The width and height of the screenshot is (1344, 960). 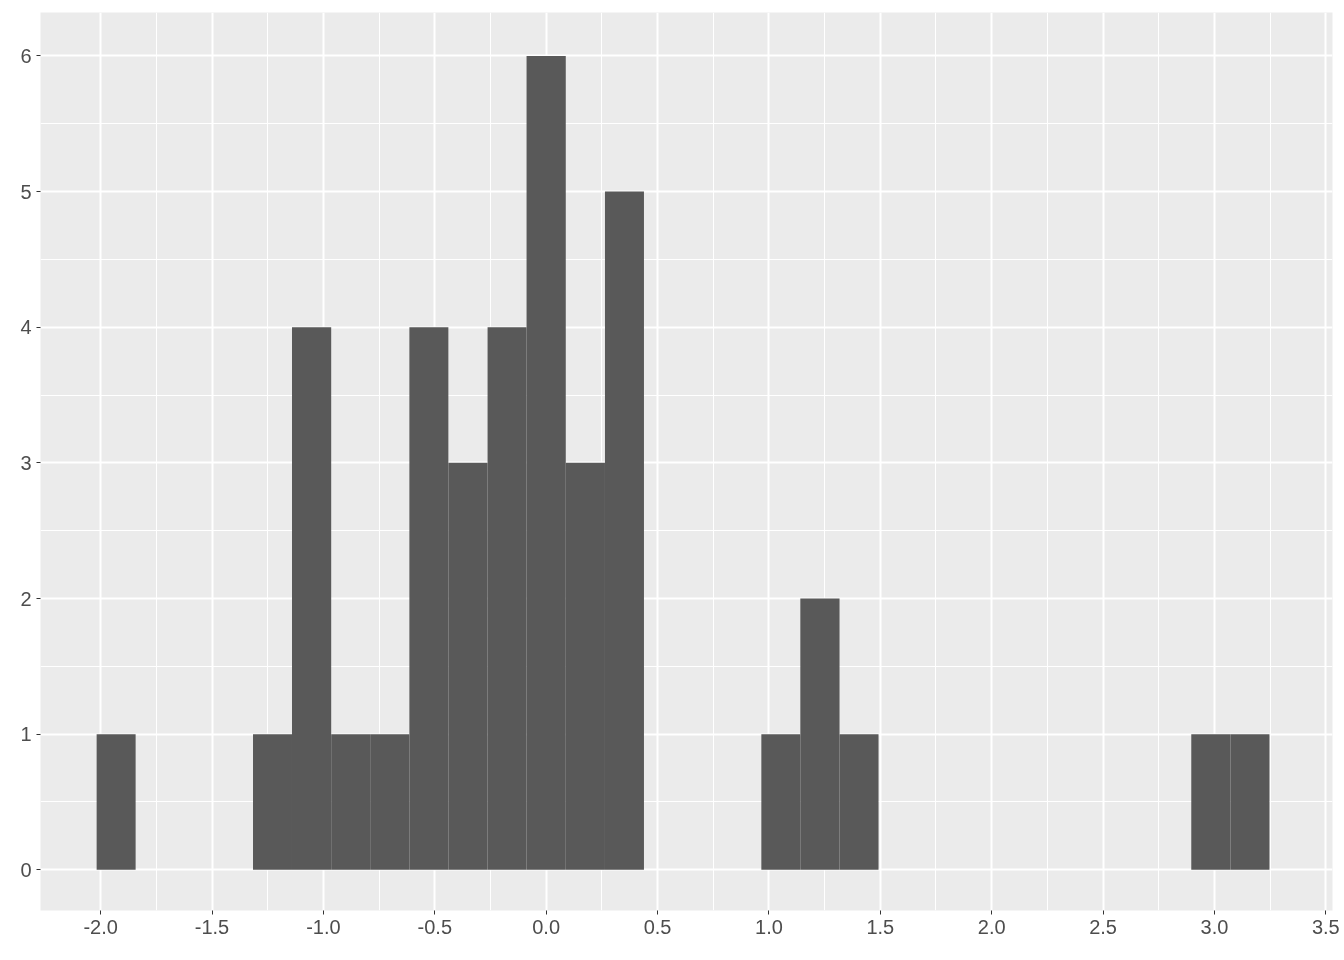 What do you see at coordinates (26, 191) in the screenshot?
I see `y-tick-label: 5` at bounding box center [26, 191].